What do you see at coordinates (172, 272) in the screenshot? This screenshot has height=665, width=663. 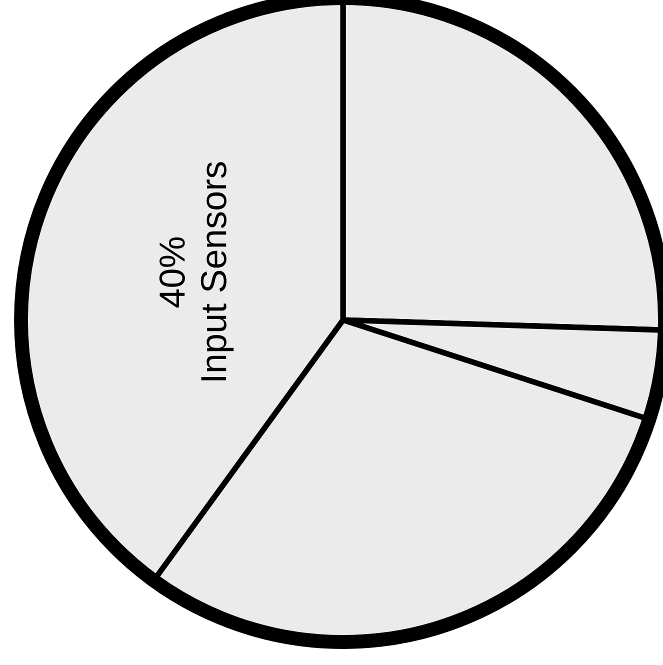 I see `data-label: 40%` at bounding box center [172, 272].